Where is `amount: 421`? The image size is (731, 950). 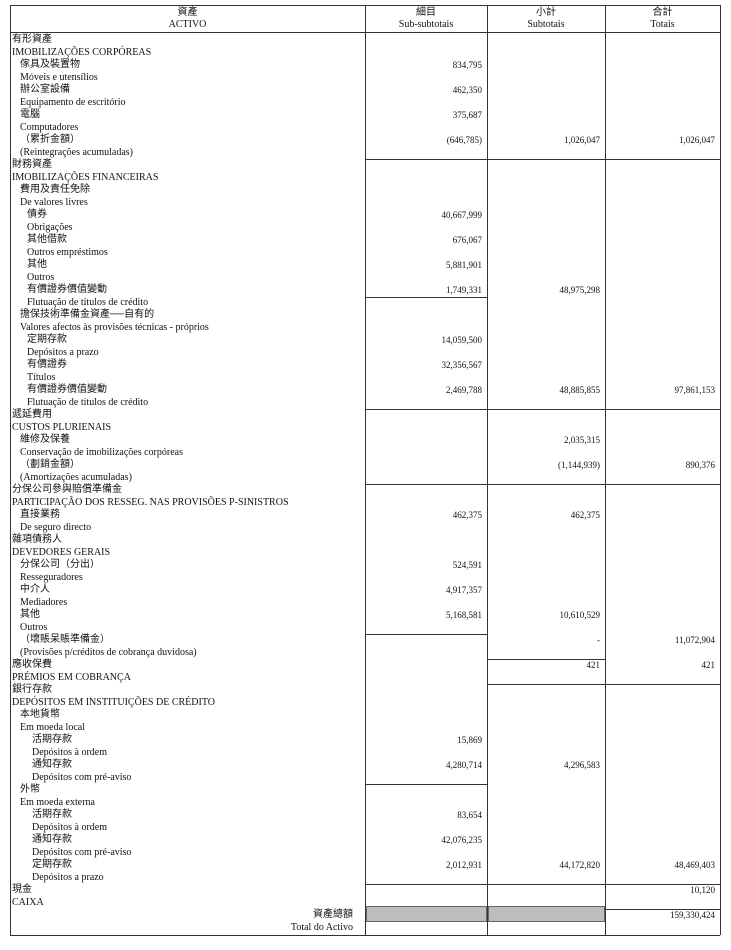
amount: 421 is located at coordinates (593, 665).